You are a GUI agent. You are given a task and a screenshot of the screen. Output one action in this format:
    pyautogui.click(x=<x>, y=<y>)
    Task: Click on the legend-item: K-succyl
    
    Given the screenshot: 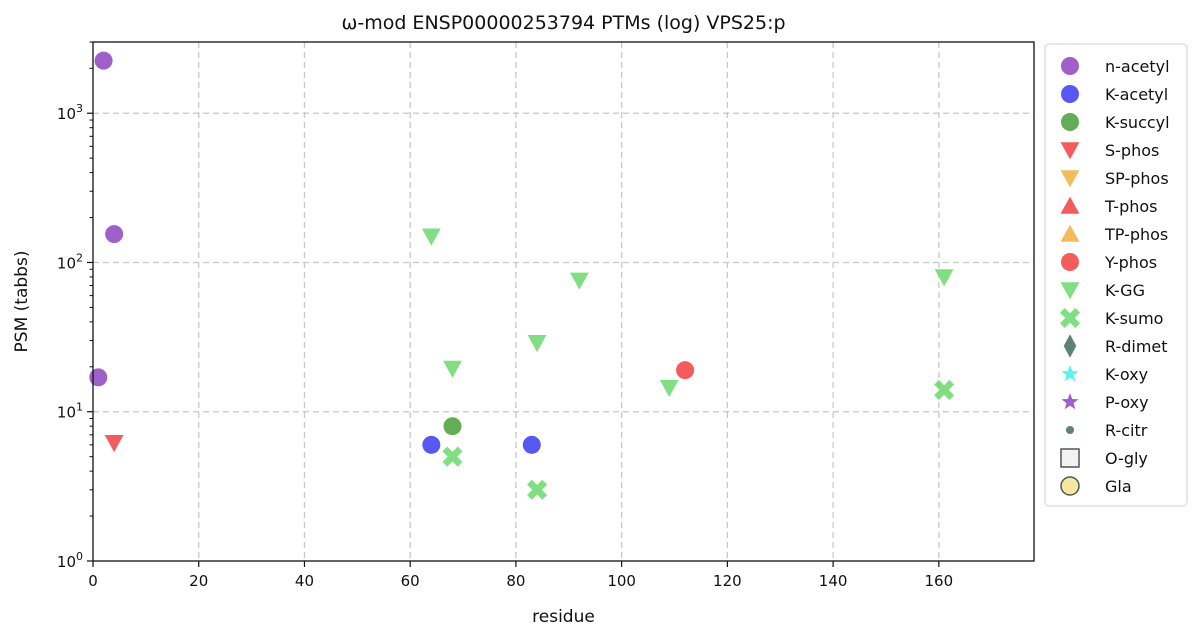 What is the action you would take?
    pyautogui.click(x=1115, y=122)
    